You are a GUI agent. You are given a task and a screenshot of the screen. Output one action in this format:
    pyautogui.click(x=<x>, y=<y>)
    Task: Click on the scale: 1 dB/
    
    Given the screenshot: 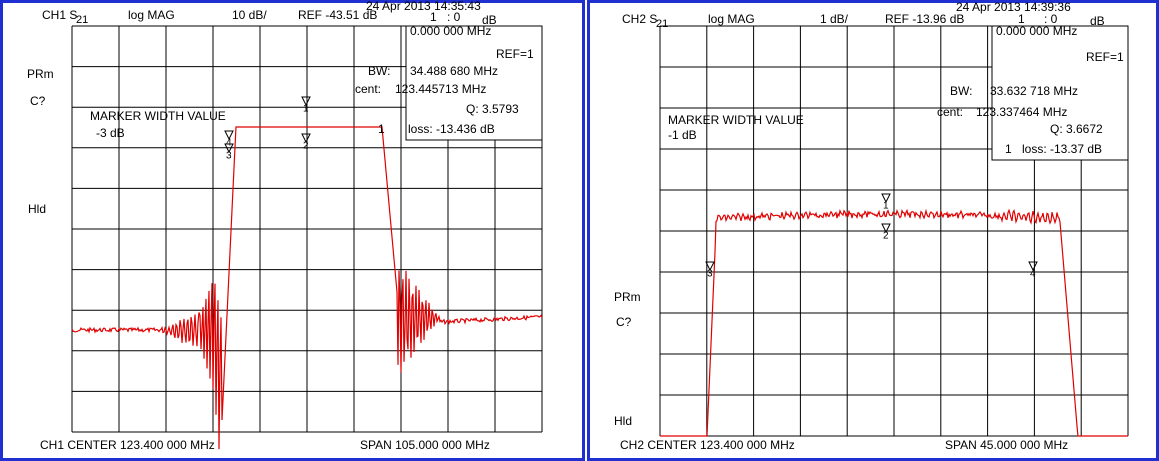 What is the action you would take?
    pyautogui.click(x=834, y=19)
    